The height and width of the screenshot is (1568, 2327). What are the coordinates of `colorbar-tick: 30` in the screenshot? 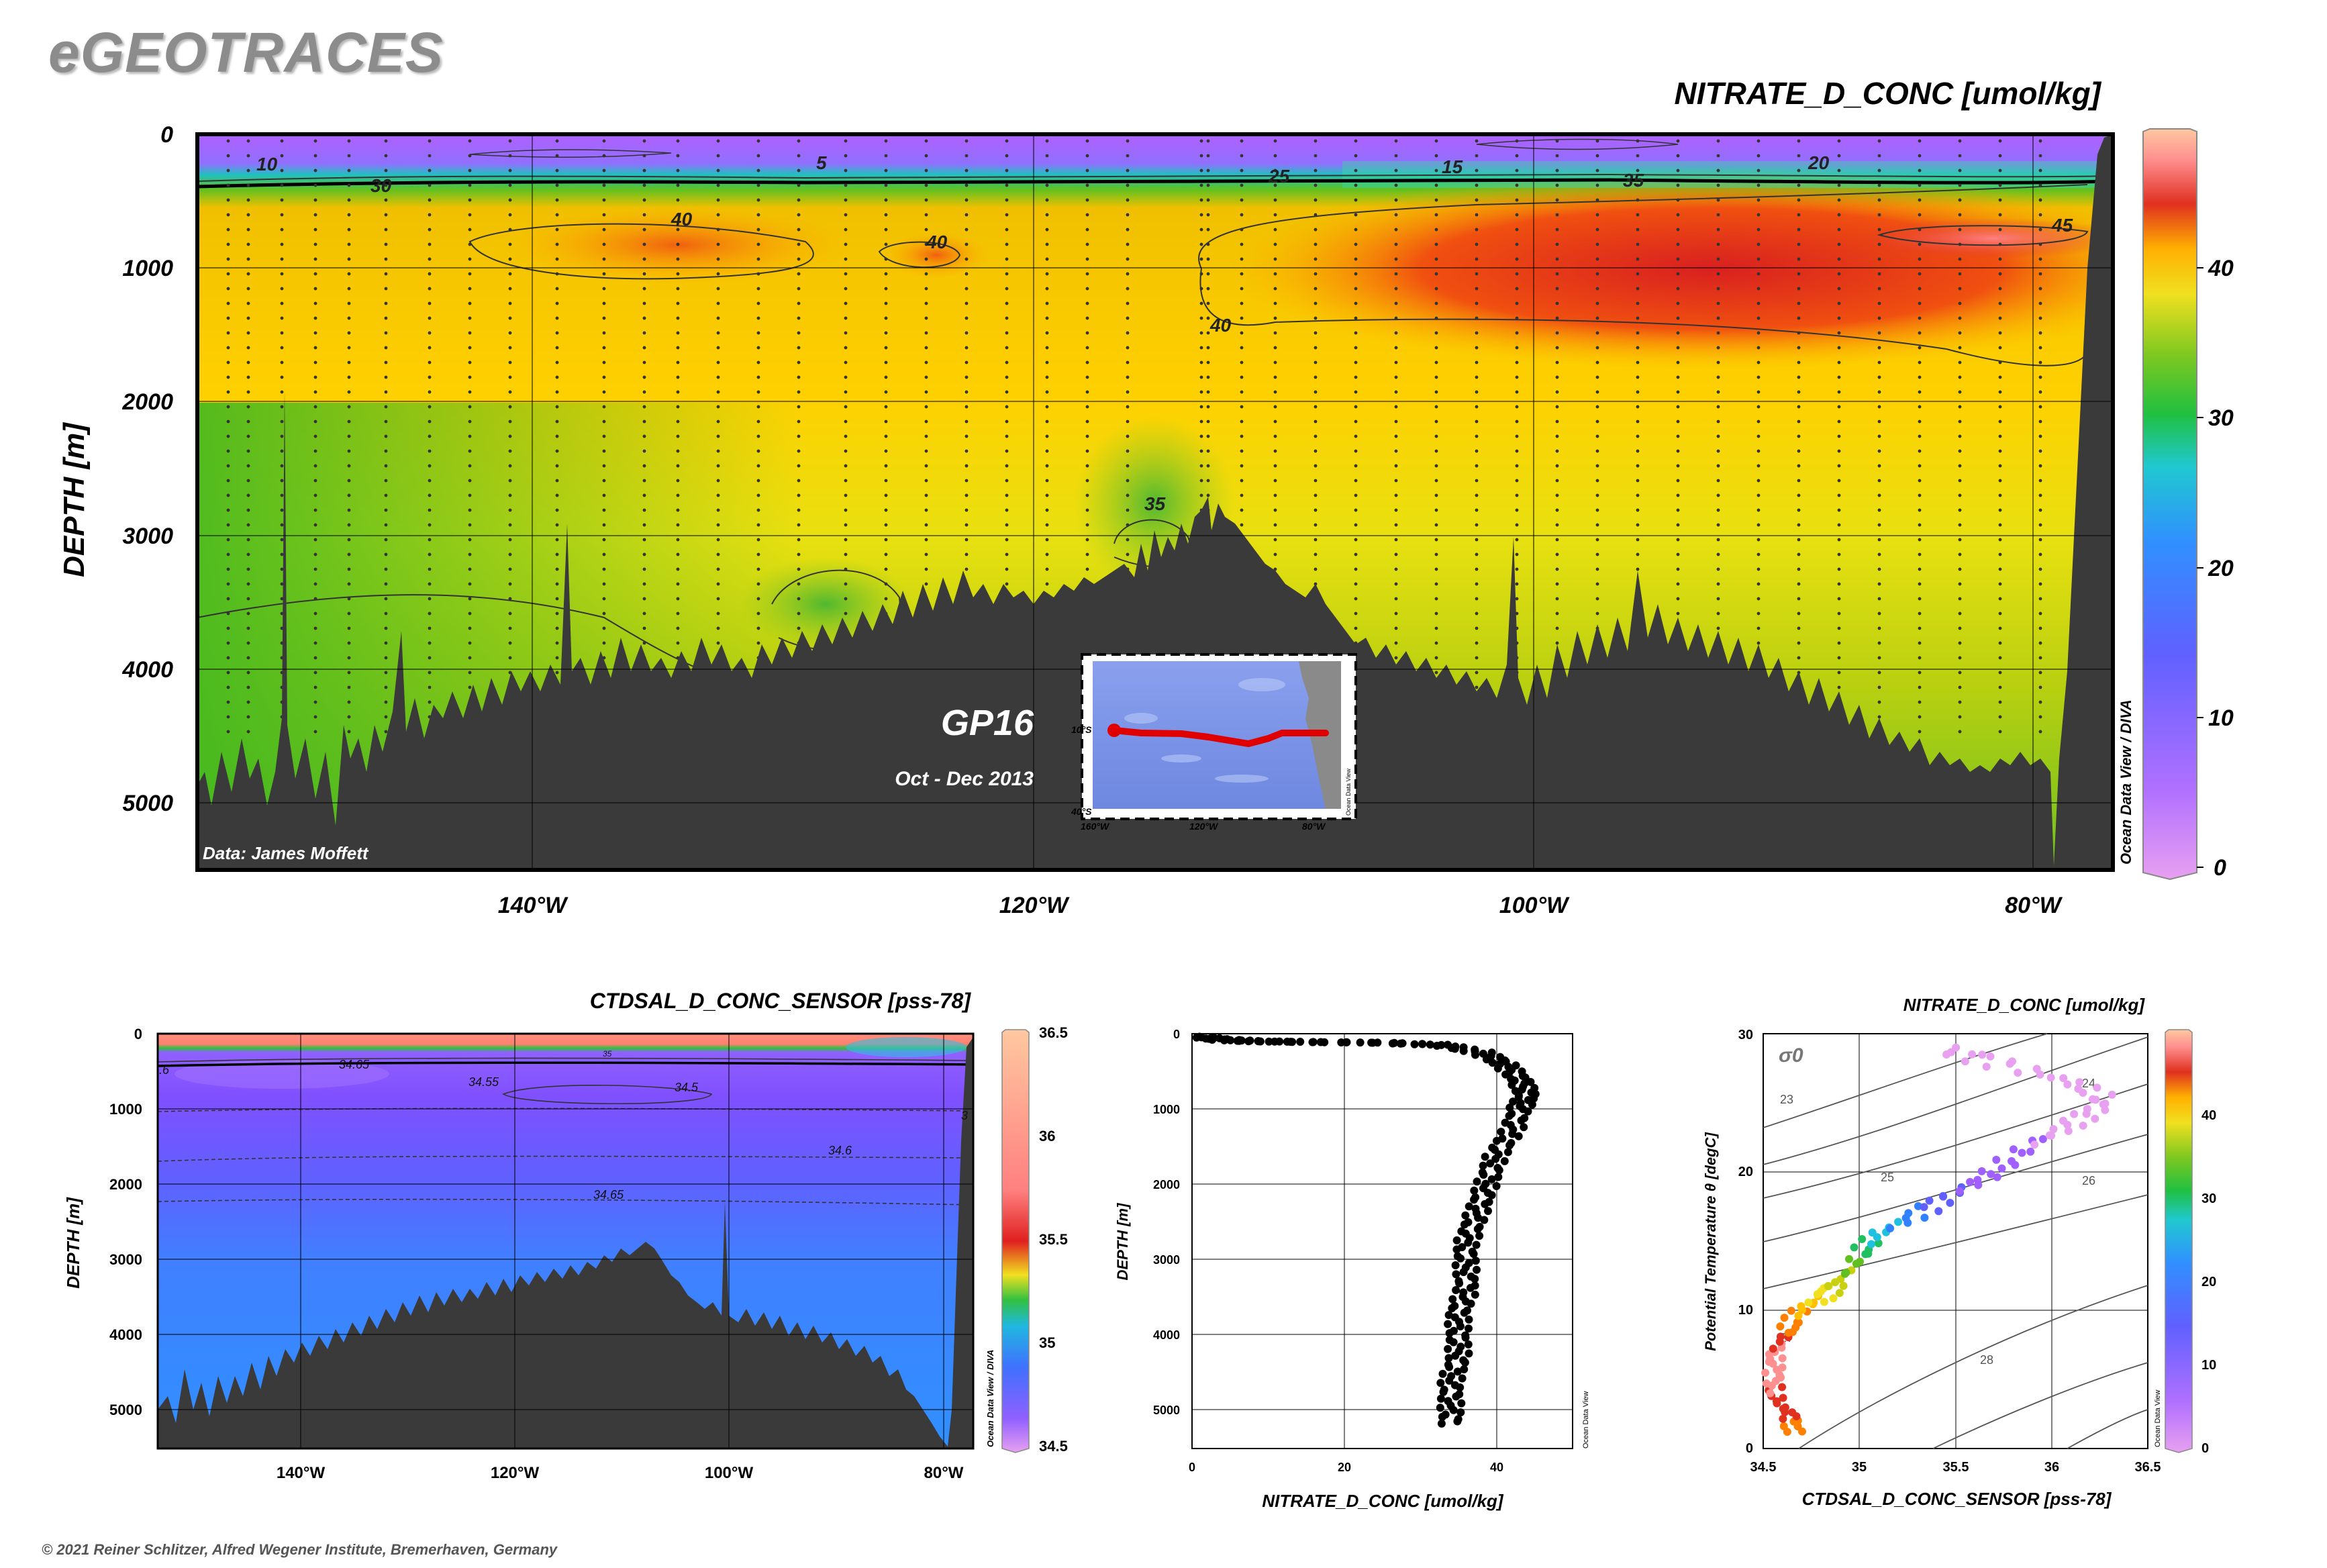 It's located at (2221, 418).